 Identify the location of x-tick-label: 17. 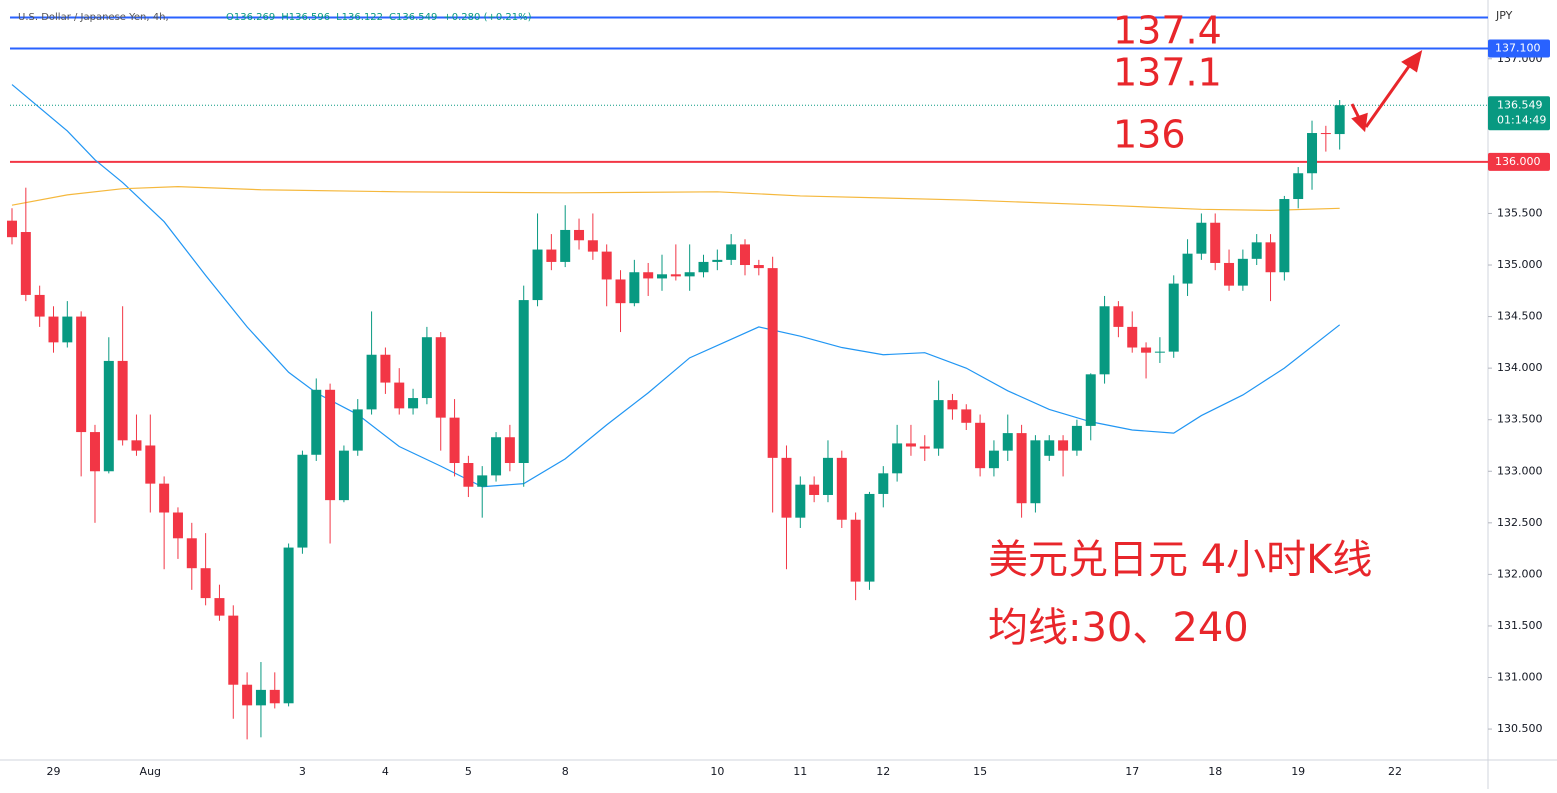
(1132, 771).